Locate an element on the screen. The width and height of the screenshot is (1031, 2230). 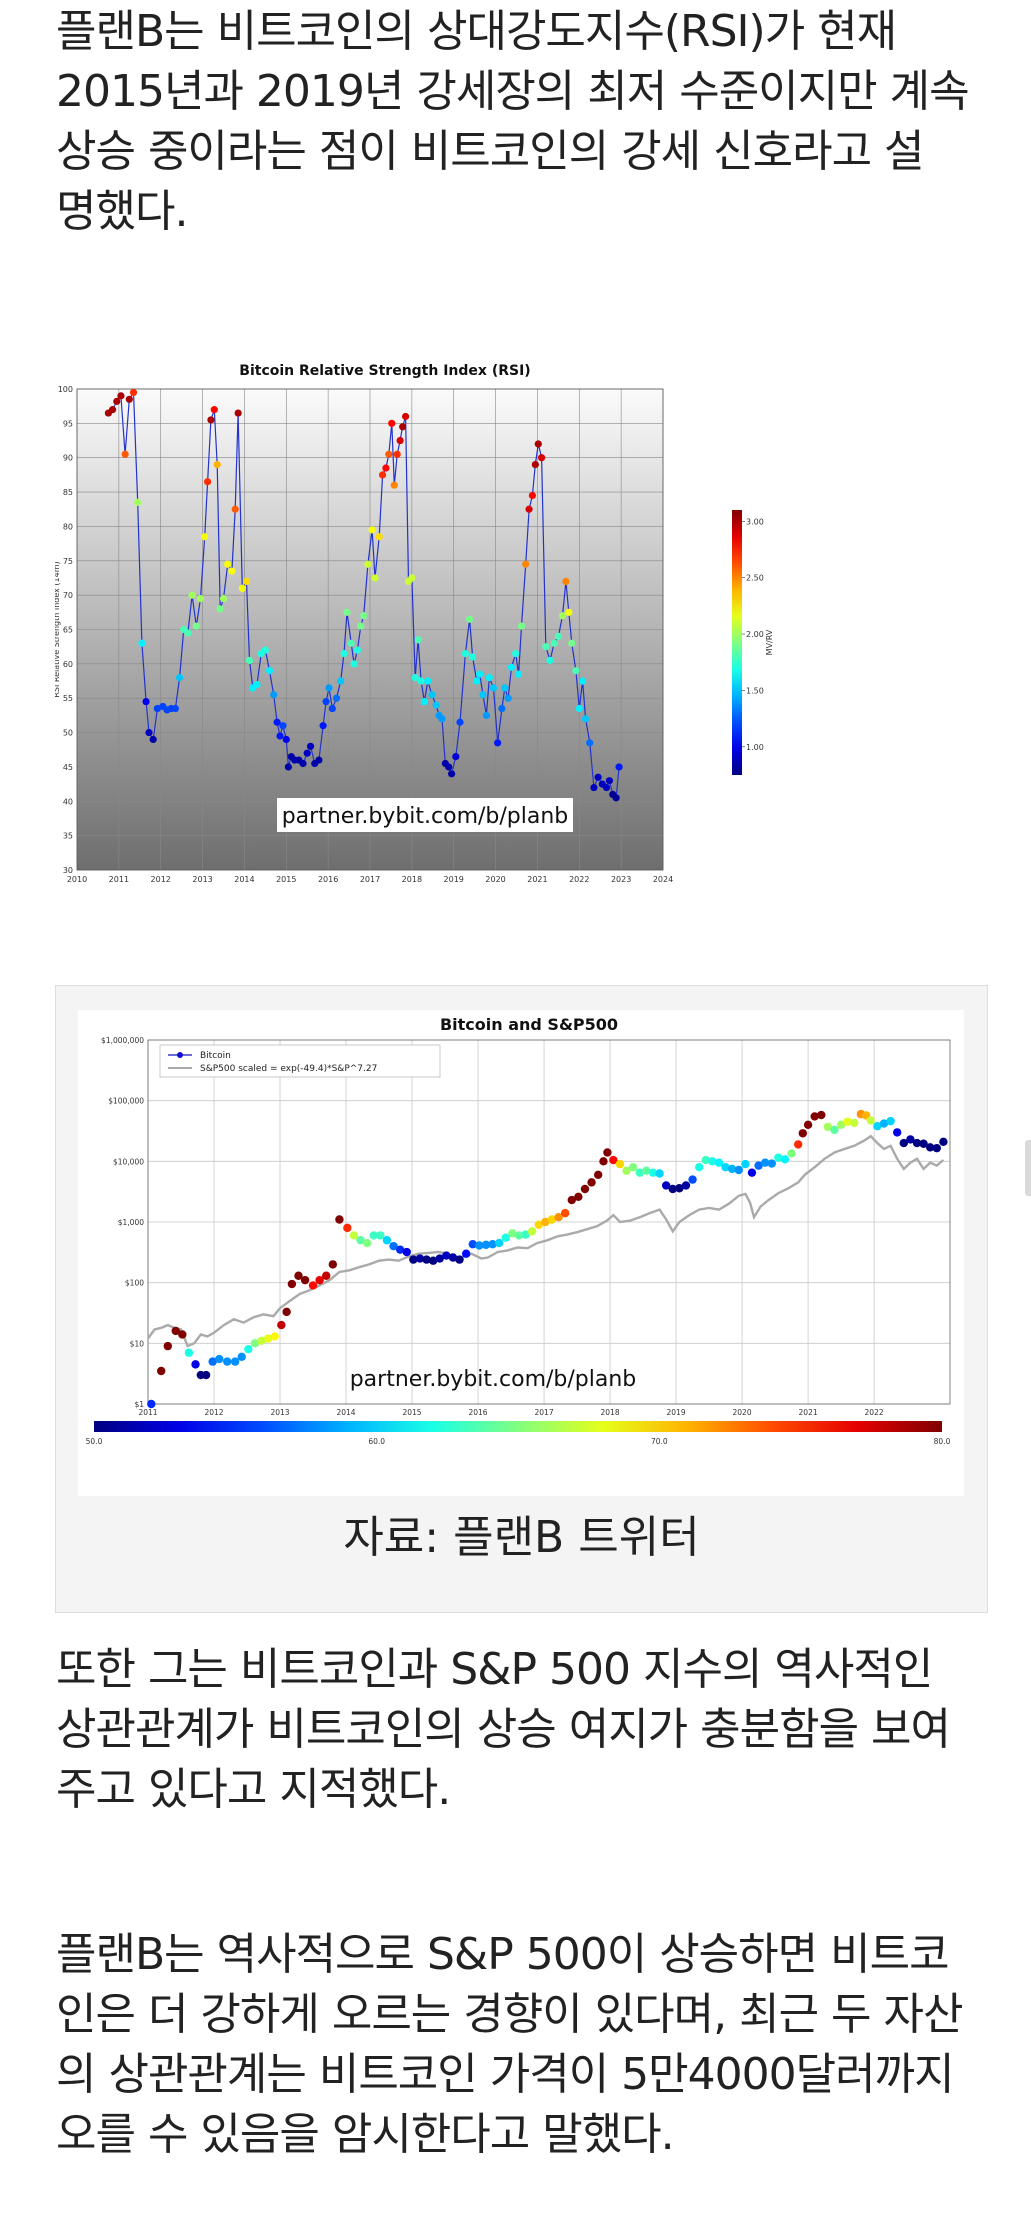
colorbar-tick-label: 1.50 is located at coordinates (755, 690).